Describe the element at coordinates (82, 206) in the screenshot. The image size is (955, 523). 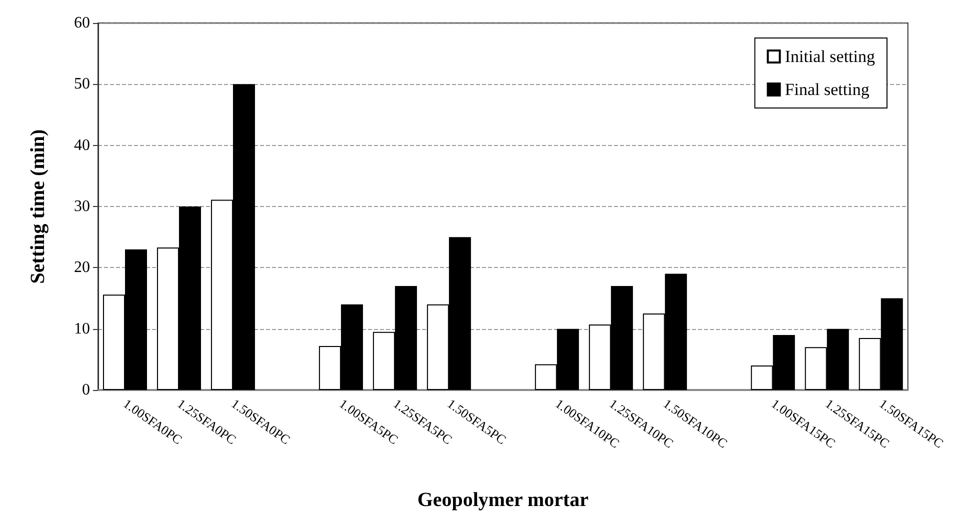
I see `y-tick-label: 30` at that location.